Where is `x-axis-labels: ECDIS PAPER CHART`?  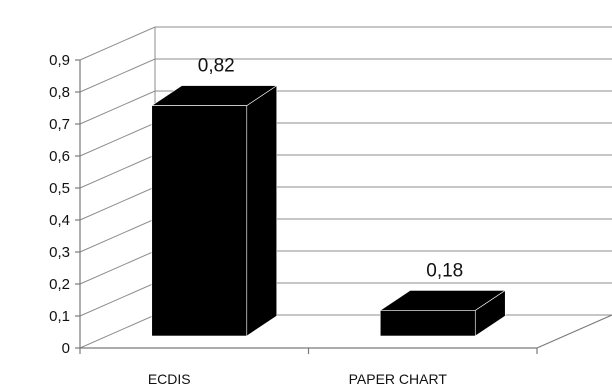 x-axis-labels: ECDIS PAPER CHART is located at coordinates (297, 379).